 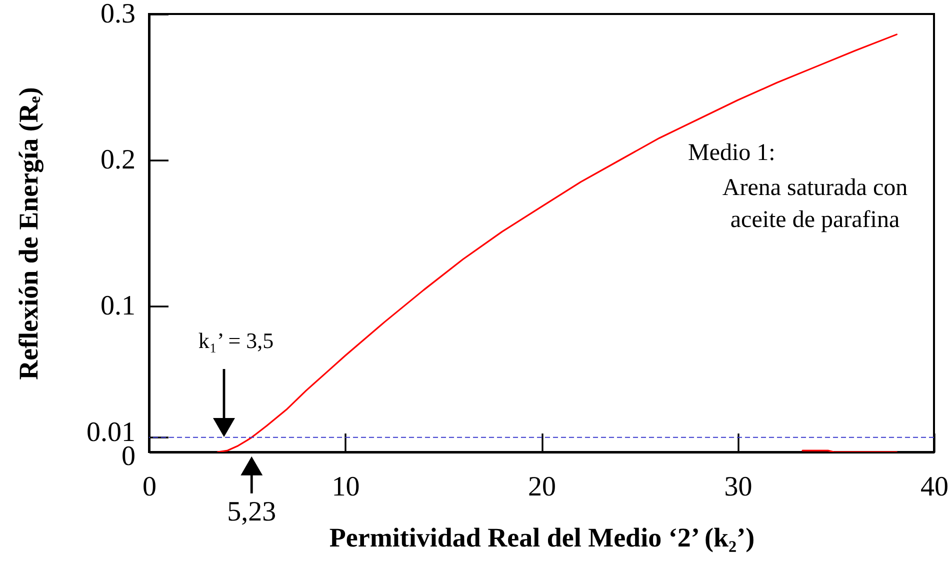 What do you see at coordinates (542, 537) in the screenshot?
I see `x-axis-title: Permitividad Real del Medio ‘2’ (k₂’)` at bounding box center [542, 537].